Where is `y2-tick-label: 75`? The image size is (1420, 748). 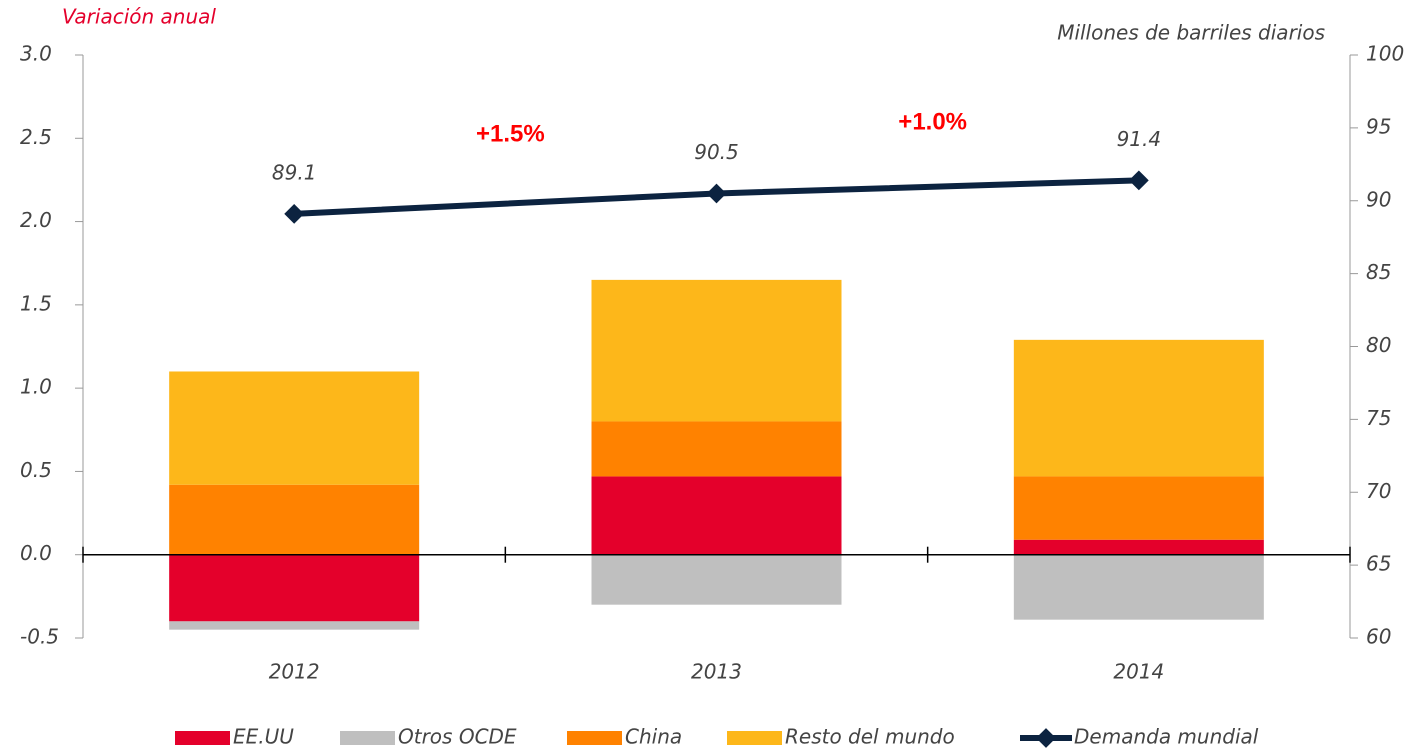 y2-tick-label: 75 is located at coordinates (1378, 418).